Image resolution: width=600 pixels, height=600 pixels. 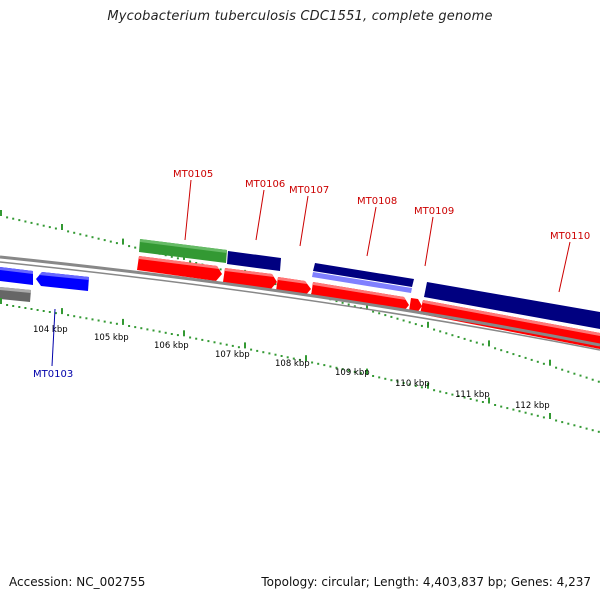 I want to click on gene-label-mt0108: MT0108, so click(x=377, y=201).